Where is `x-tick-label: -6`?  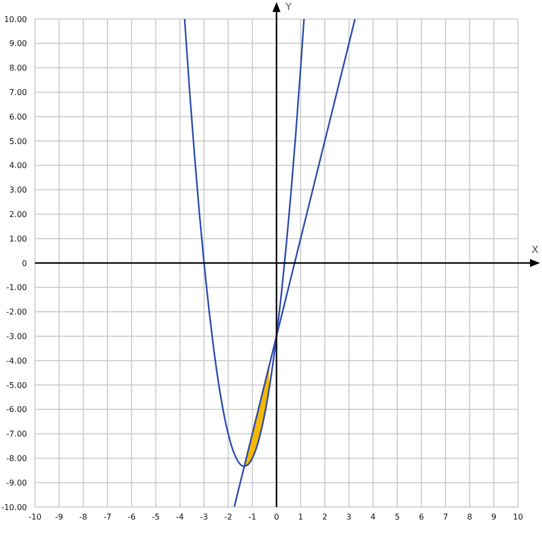
x-tick-label: -6 is located at coordinates (132, 517).